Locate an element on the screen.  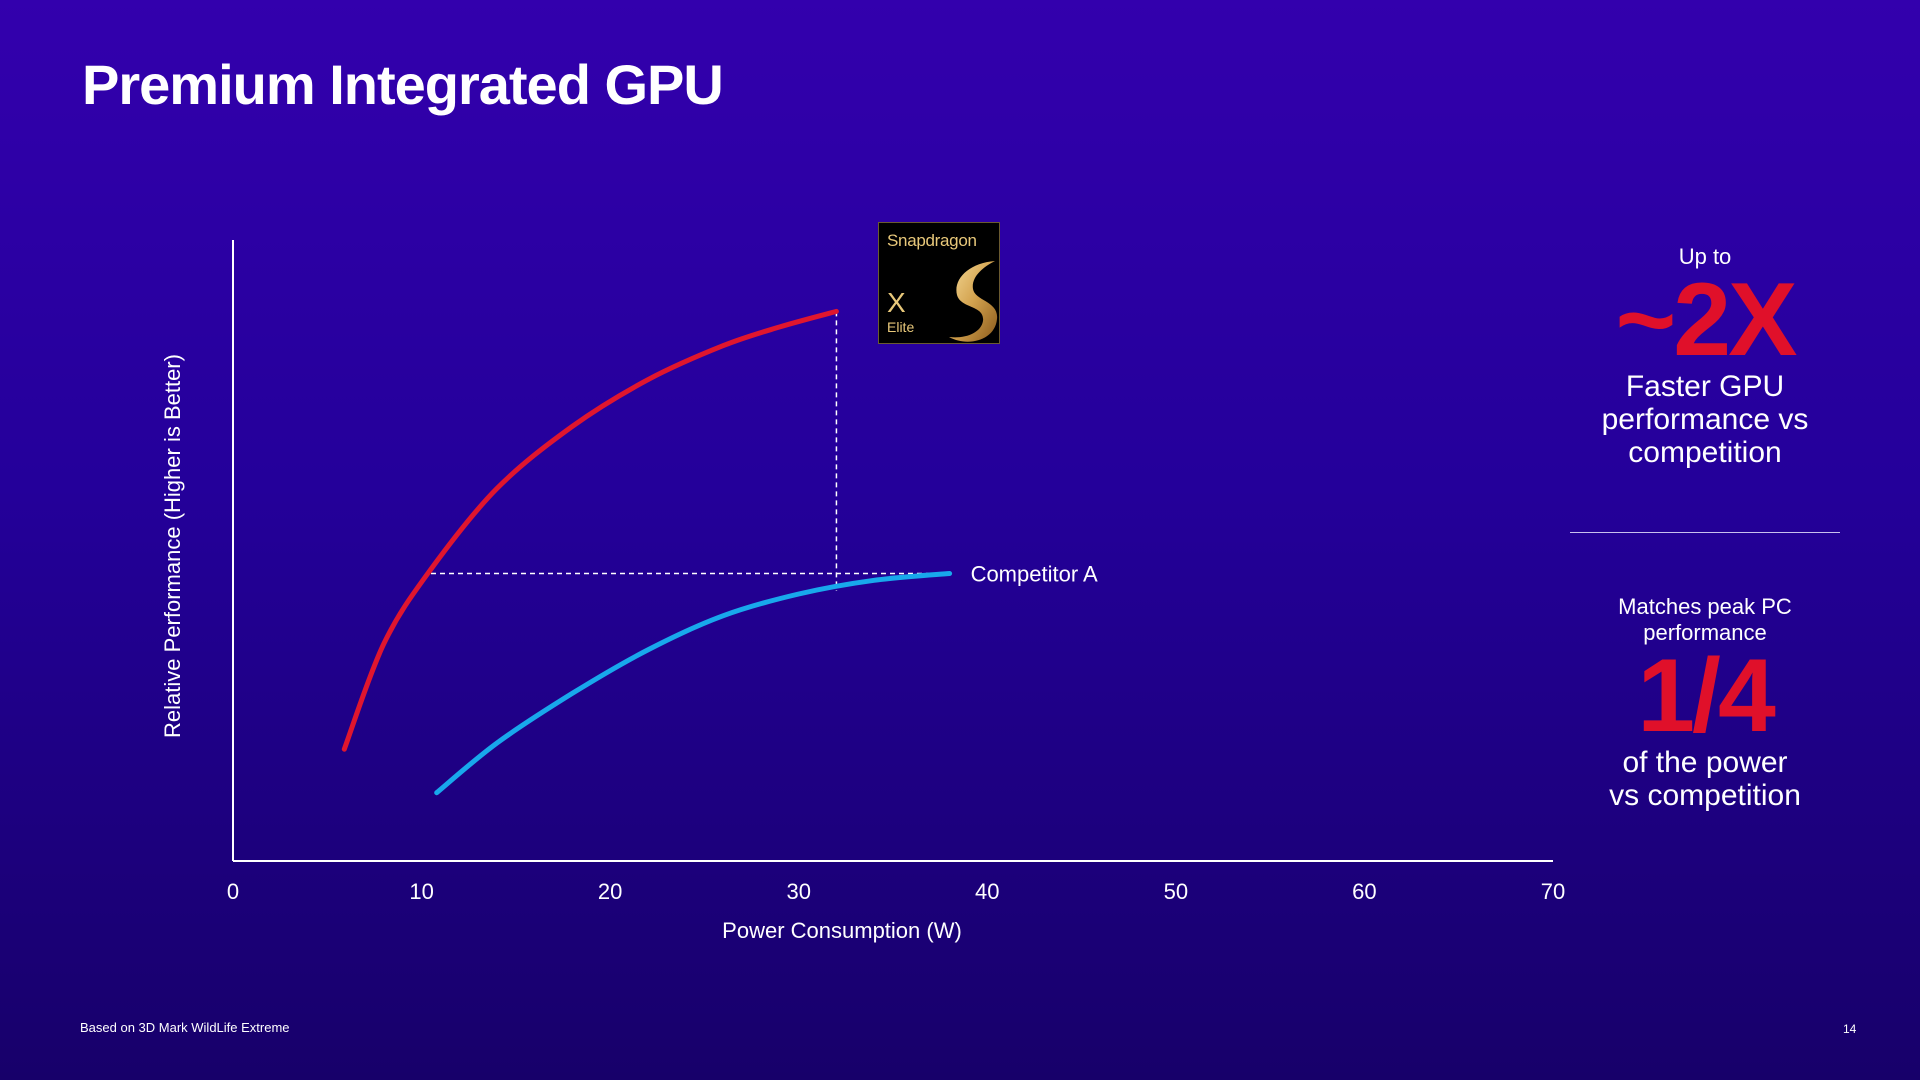
x-tick-label: 60 is located at coordinates (1364, 891).